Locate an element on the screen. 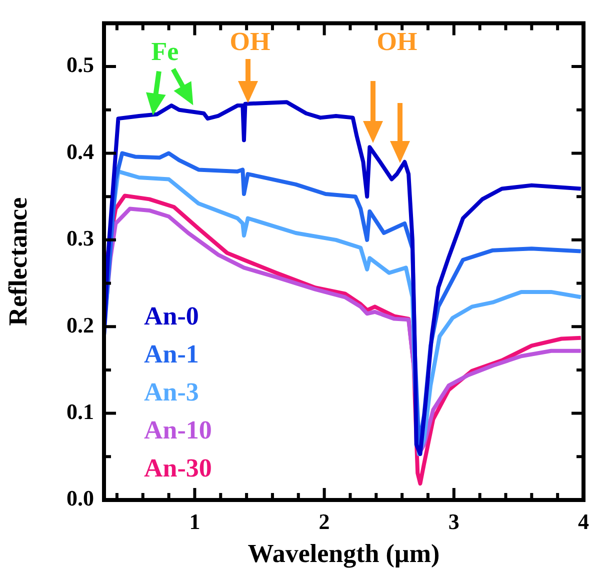 The width and height of the screenshot is (599, 571). text: An-30 is located at coordinates (178, 468).